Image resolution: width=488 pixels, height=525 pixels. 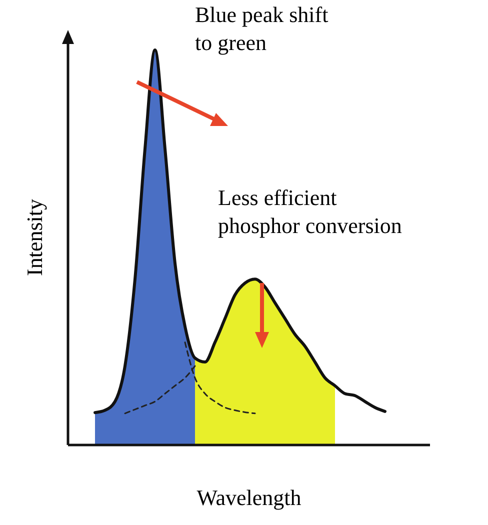 What do you see at coordinates (249, 497) in the screenshot?
I see `x-axis-title: Wavelength` at bounding box center [249, 497].